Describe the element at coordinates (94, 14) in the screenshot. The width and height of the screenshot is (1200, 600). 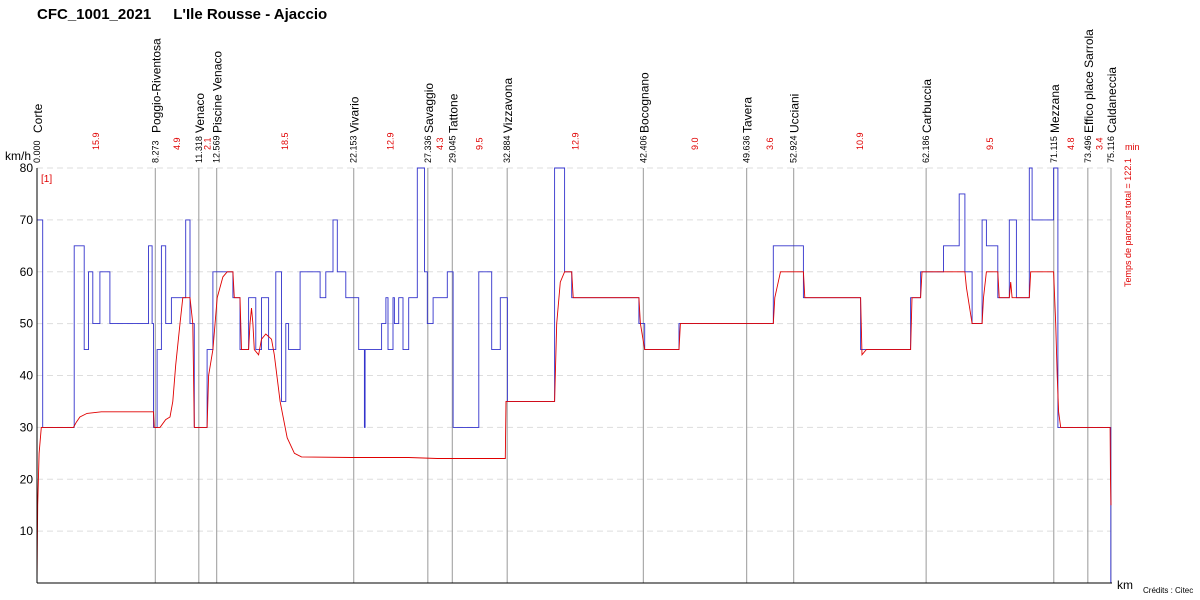
I see `chart-code: CFC_1001_2021` at that location.